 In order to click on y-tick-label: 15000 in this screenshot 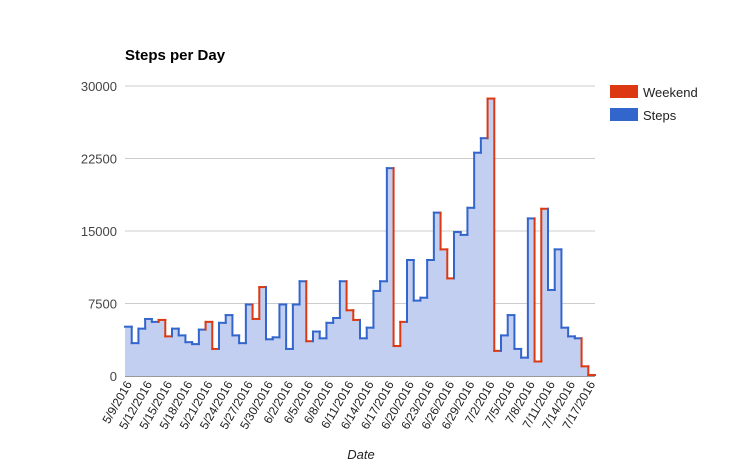, I will do `click(99, 231)`.